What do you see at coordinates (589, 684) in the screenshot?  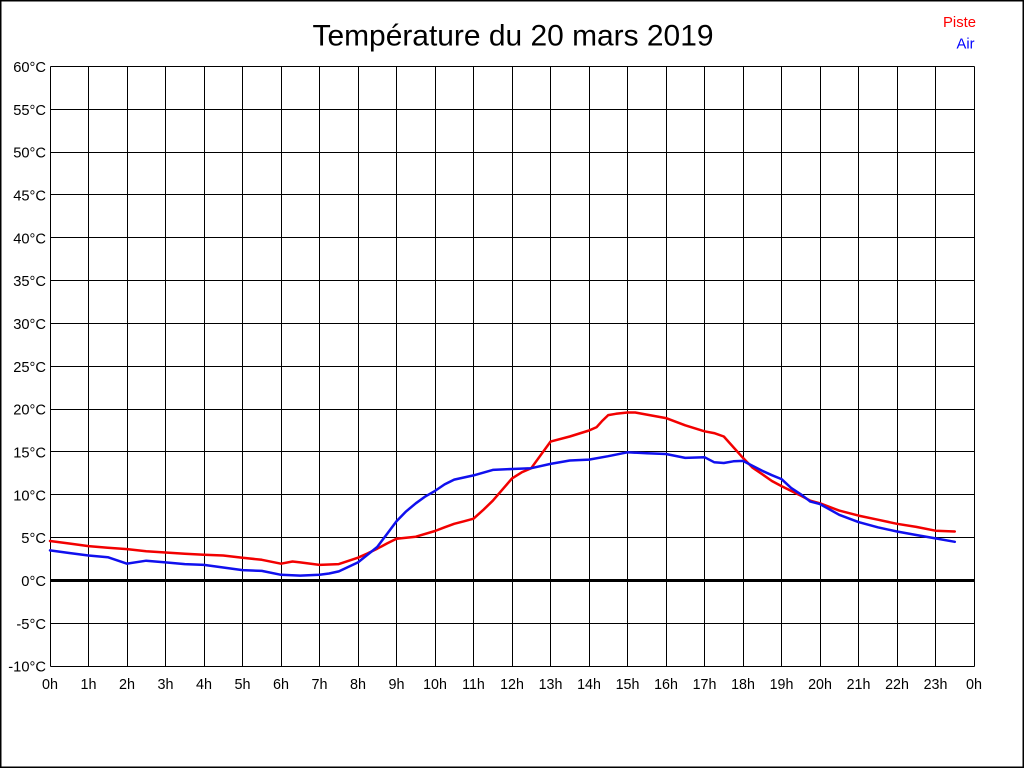 I see `svg-text: 14h` at bounding box center [589, 684].